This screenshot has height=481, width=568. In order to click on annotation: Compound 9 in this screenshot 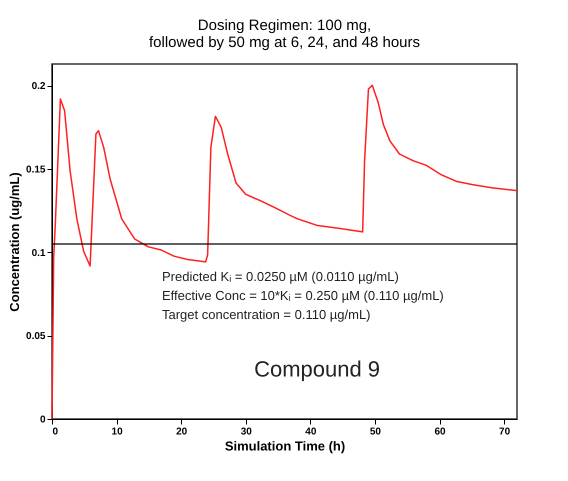, I will do `click(317, 369)`.